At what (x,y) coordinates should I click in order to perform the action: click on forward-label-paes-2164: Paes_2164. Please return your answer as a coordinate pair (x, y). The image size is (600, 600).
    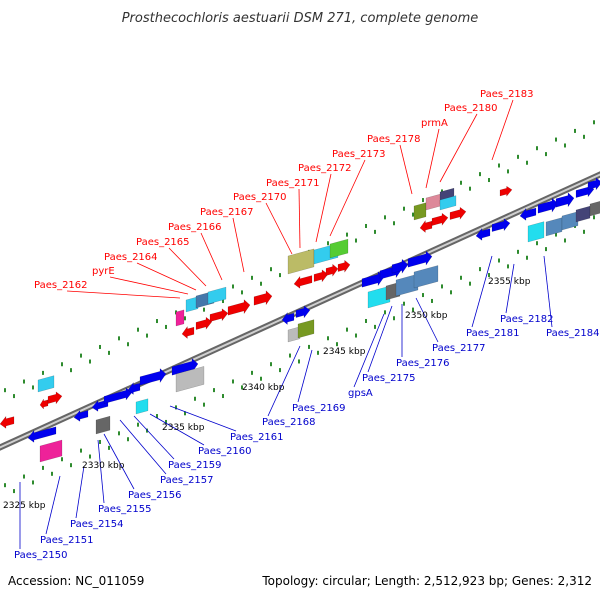
    Looking at the image, I should click on (131, 257).